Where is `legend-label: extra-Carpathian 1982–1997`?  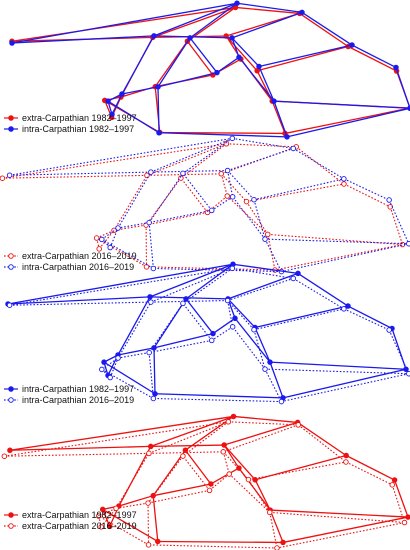 legend-label: extra-Carpathian 1982–1997 is located at coordinates (79, 515).